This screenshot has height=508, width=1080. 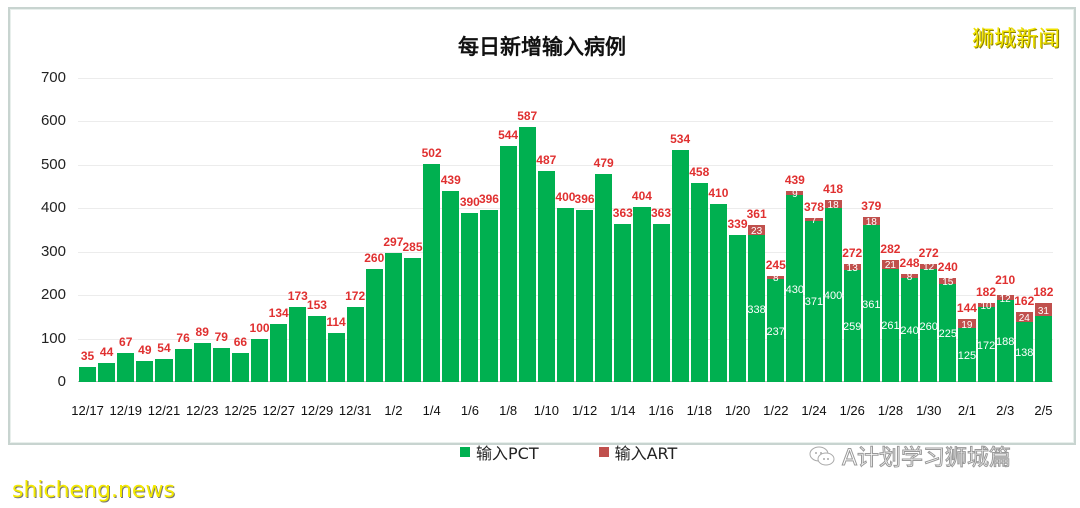 I want to click on total-value-label: 285, so click(x=412, y=247).